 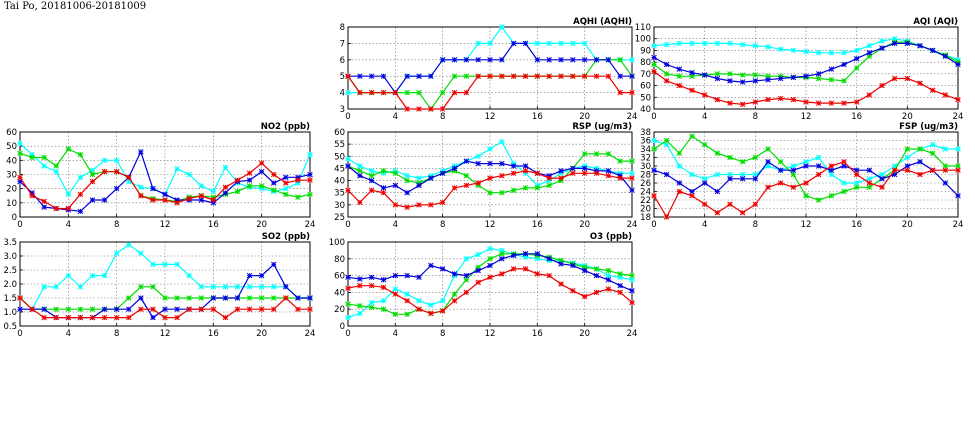 What do you see at coordinates (645, 75) in the screenshot?
I see `y-tick-label: 70` at bounding box center [645, 75].